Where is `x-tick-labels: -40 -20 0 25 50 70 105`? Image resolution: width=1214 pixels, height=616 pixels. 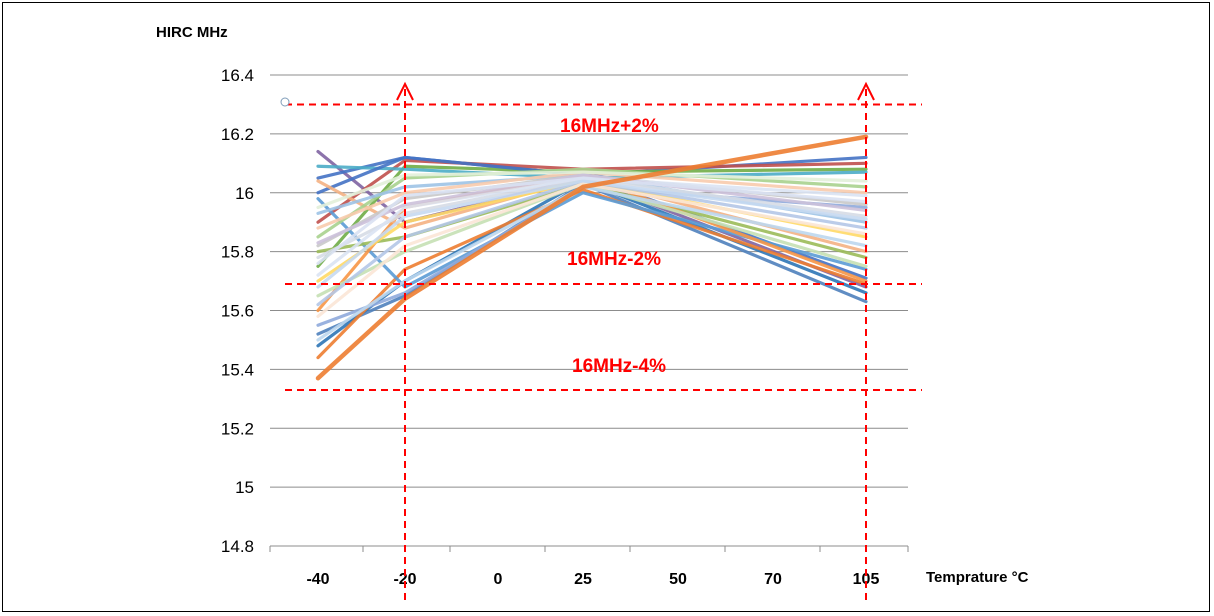 x-tick-labels: -40 -20 0 25 50 70 105 is located at coordinates (592, 579).